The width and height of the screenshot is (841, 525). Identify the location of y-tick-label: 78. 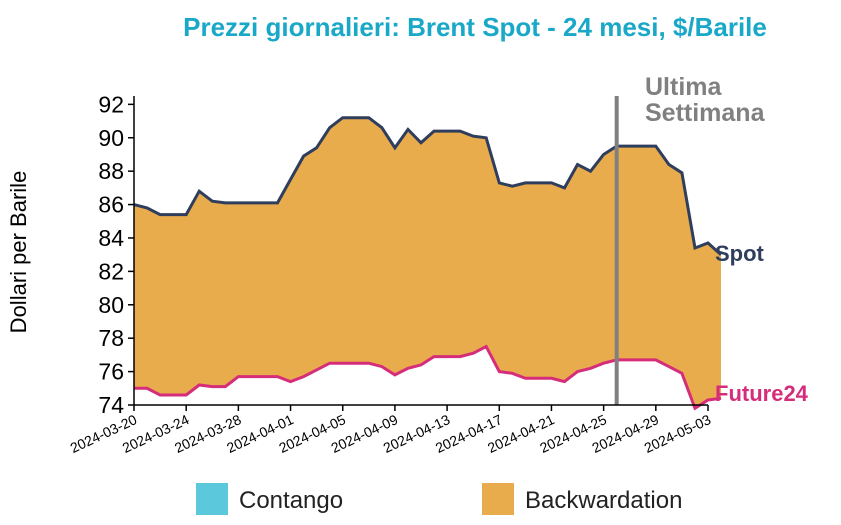
(111, 338).